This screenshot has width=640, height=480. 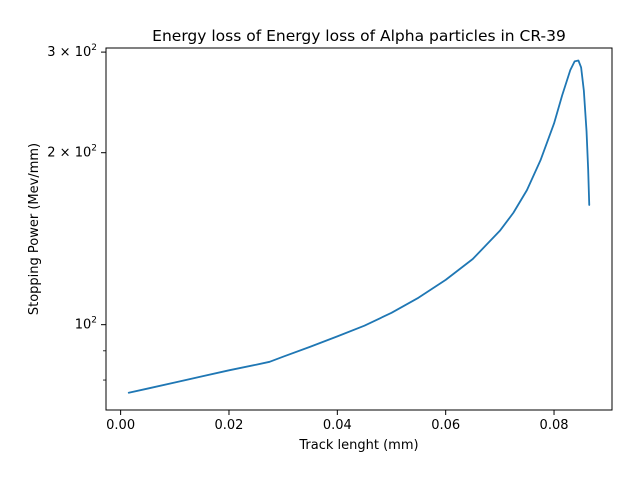 I want to click on x-tick-label: 0.08, so click(x=554, y=425).